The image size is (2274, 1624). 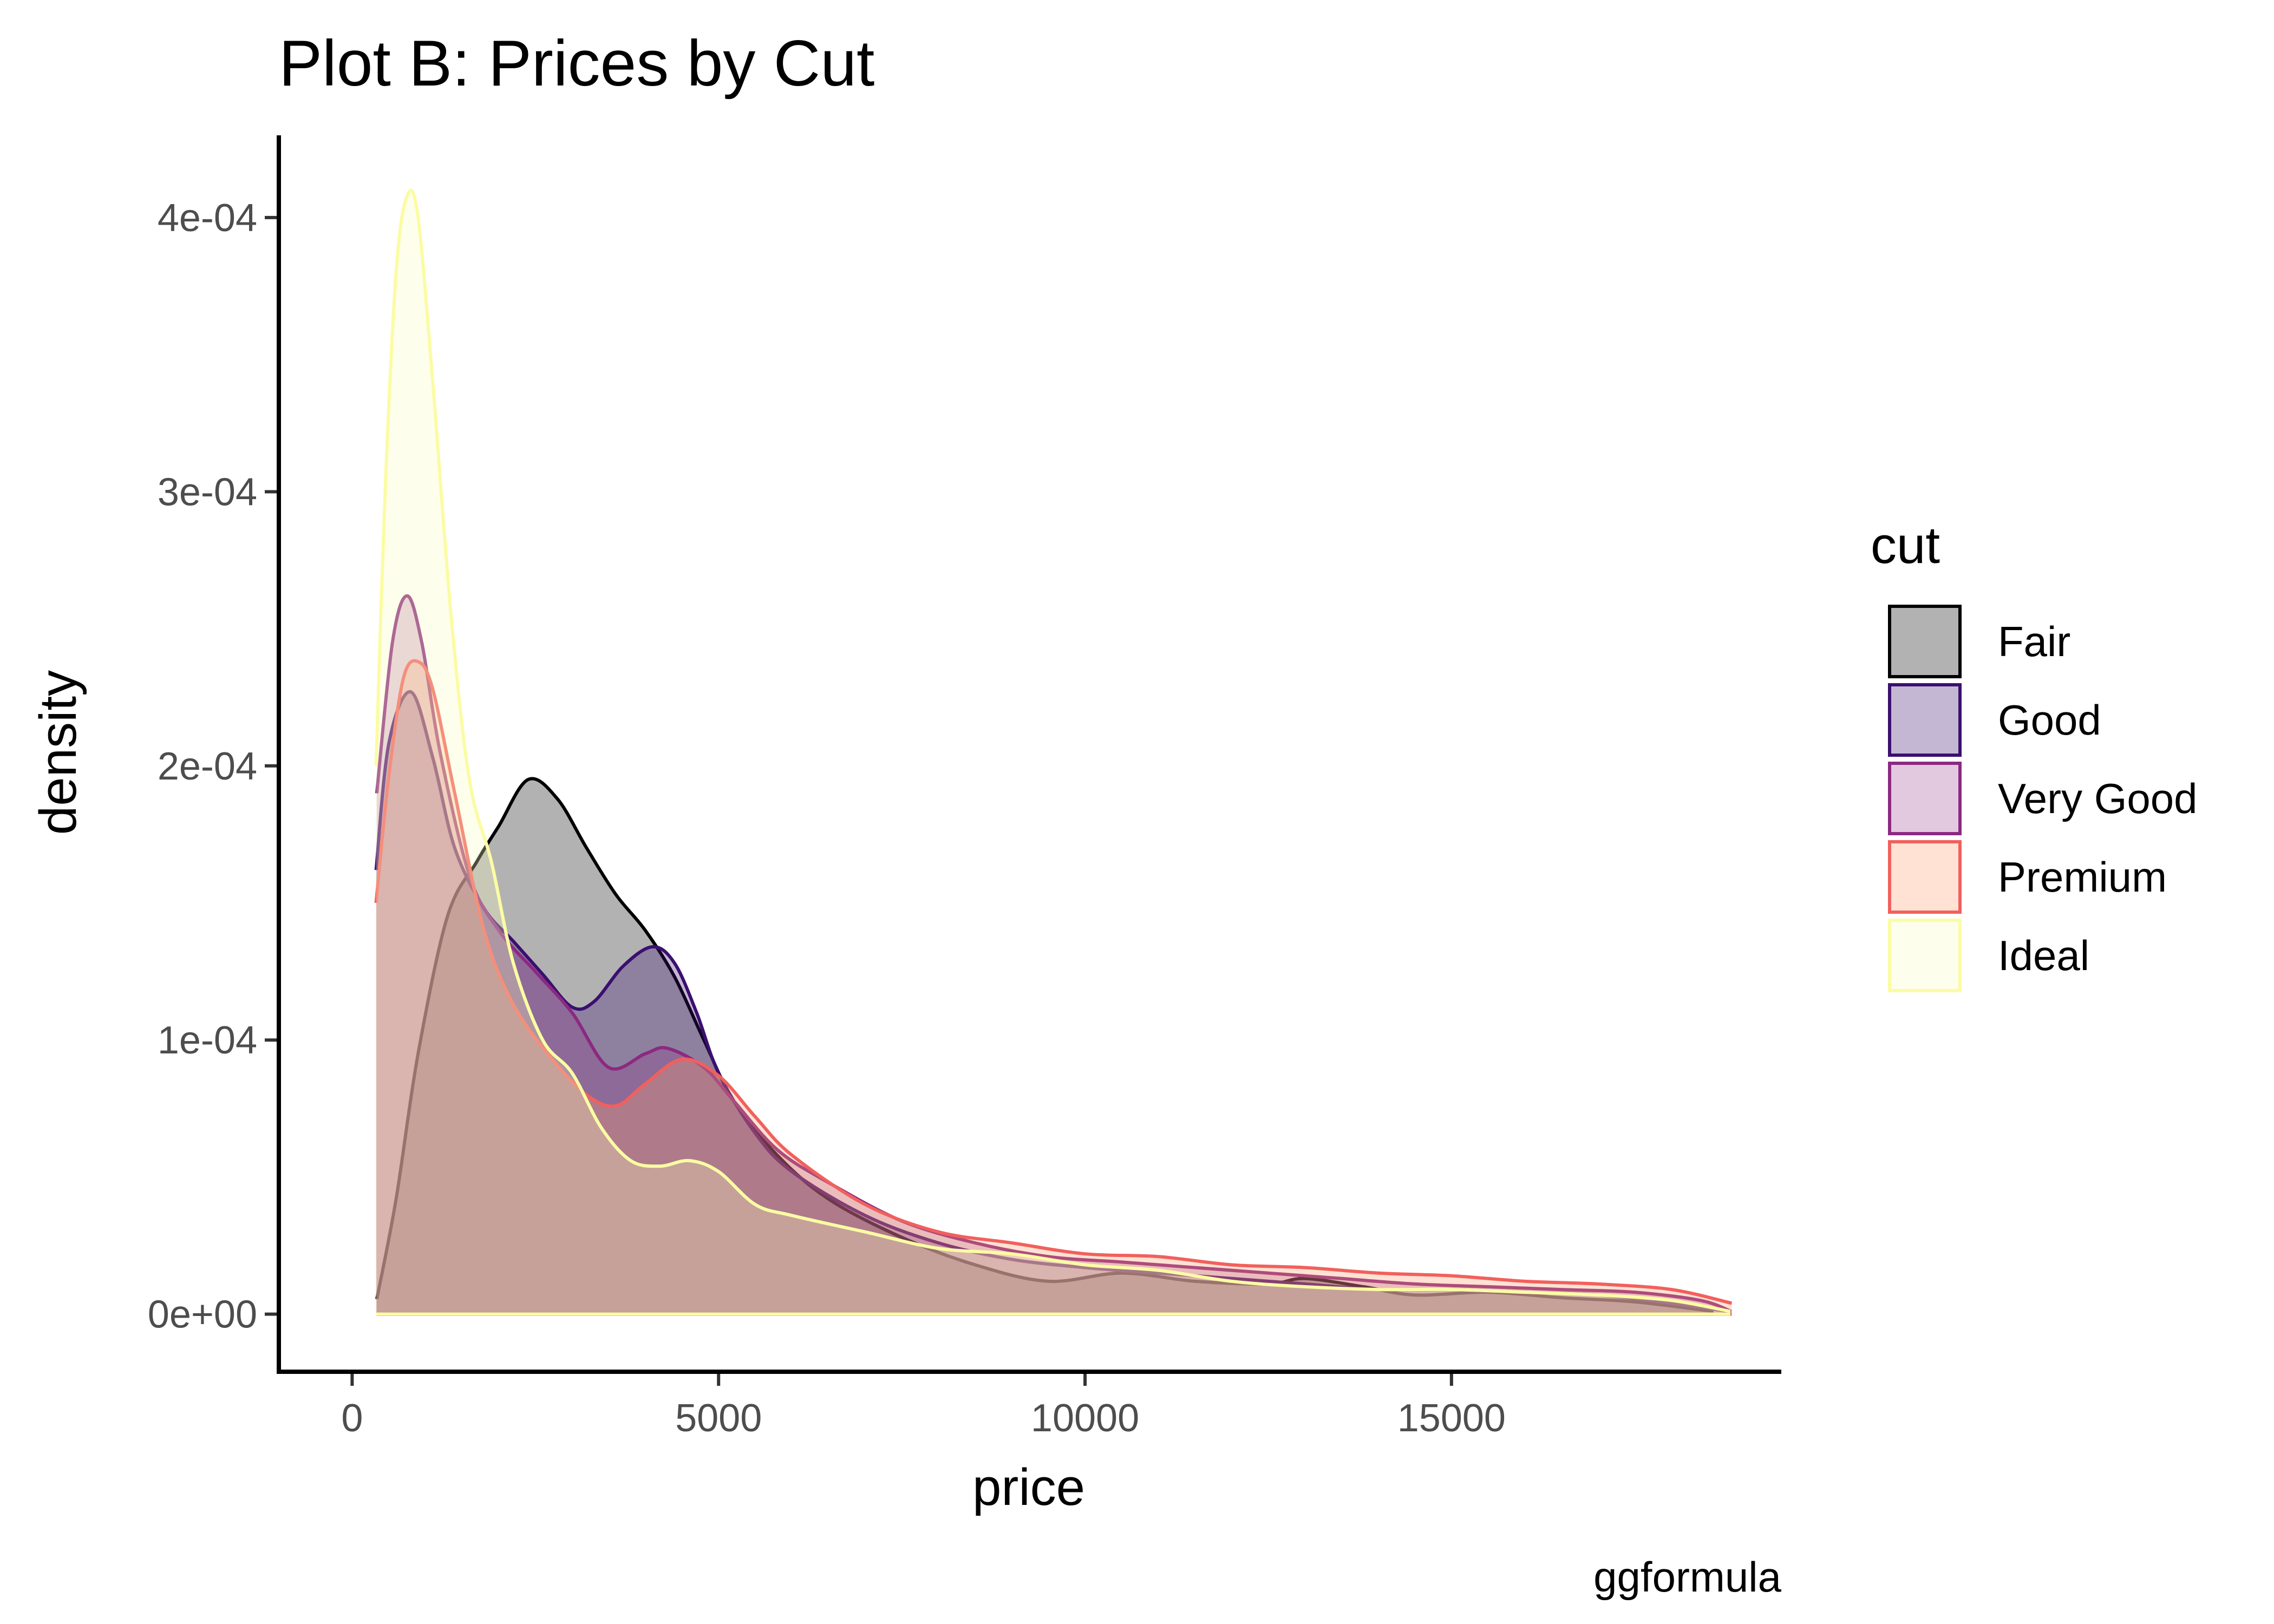 What do you see at coordinates (2098, 798) in the screenshot?
I see `legend-label-very-good: Very Good` at bounding box center [2098, 798].